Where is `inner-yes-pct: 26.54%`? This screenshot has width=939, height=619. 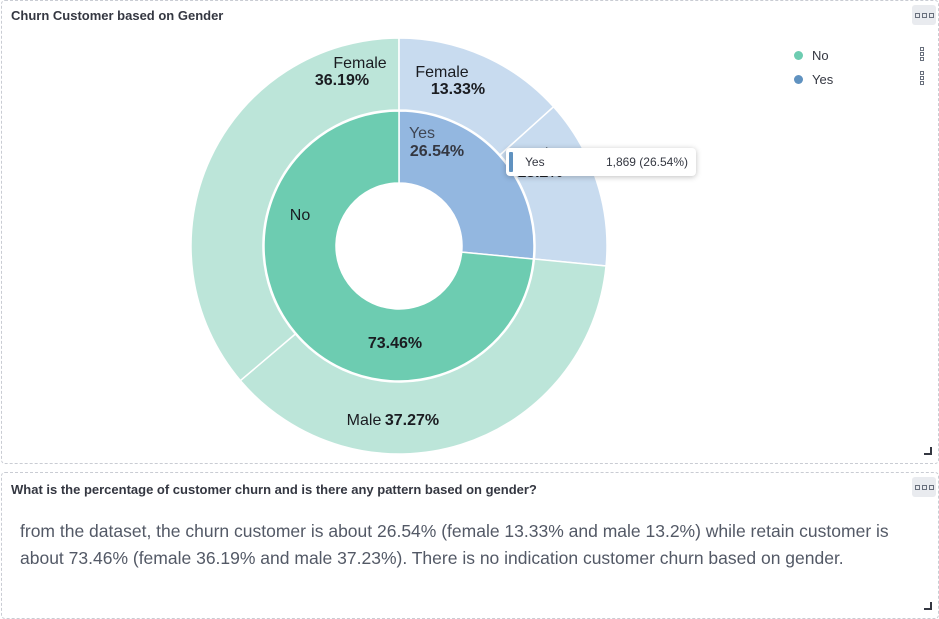 inner-yes-pct: 26.54% is located at coordinates (437, 151).